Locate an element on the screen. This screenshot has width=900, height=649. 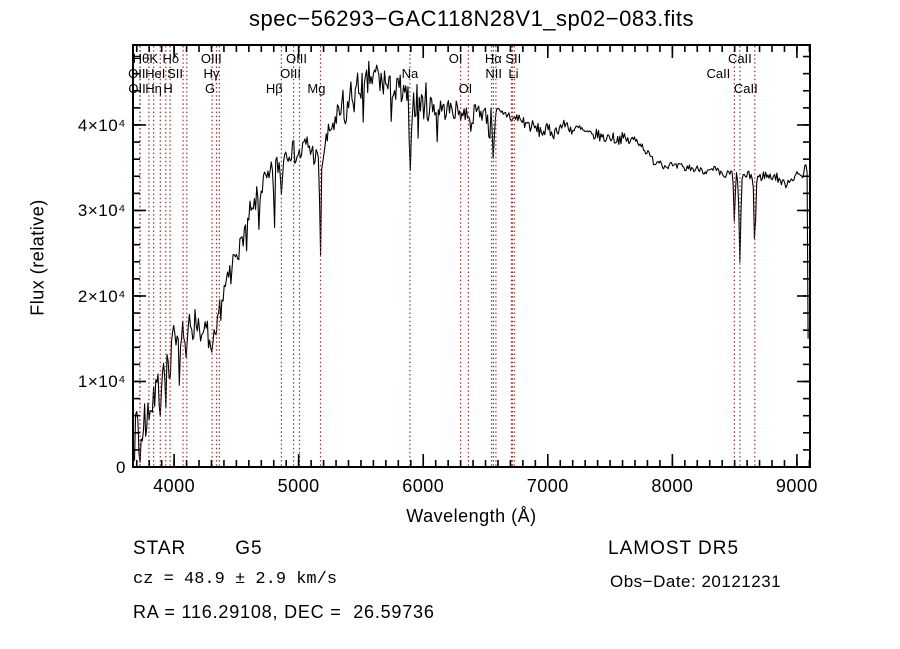
spectral-line-label: Li is located at coordinates (513, 73).